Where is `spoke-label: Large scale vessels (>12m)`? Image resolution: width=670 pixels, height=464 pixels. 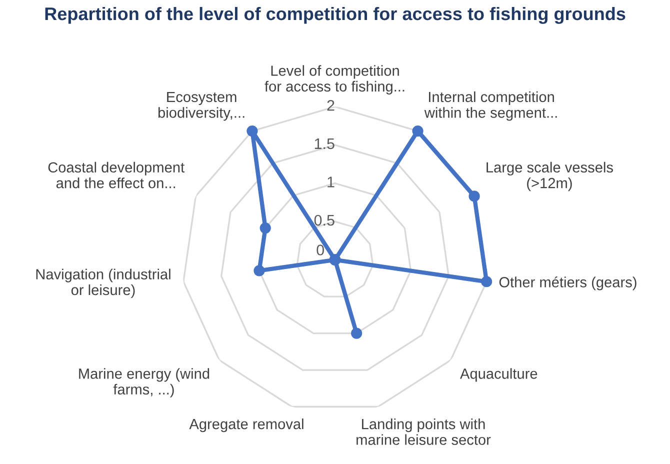 spoke-label: Large scale vessels (>12m) is located at coordinates (549, 177).